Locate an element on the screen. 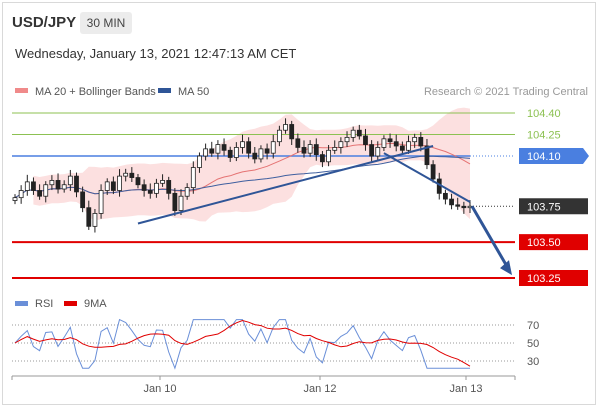 This screenshot has width=600, height=409. forecast-arrow-shaft is located at coordinates (490, 237).